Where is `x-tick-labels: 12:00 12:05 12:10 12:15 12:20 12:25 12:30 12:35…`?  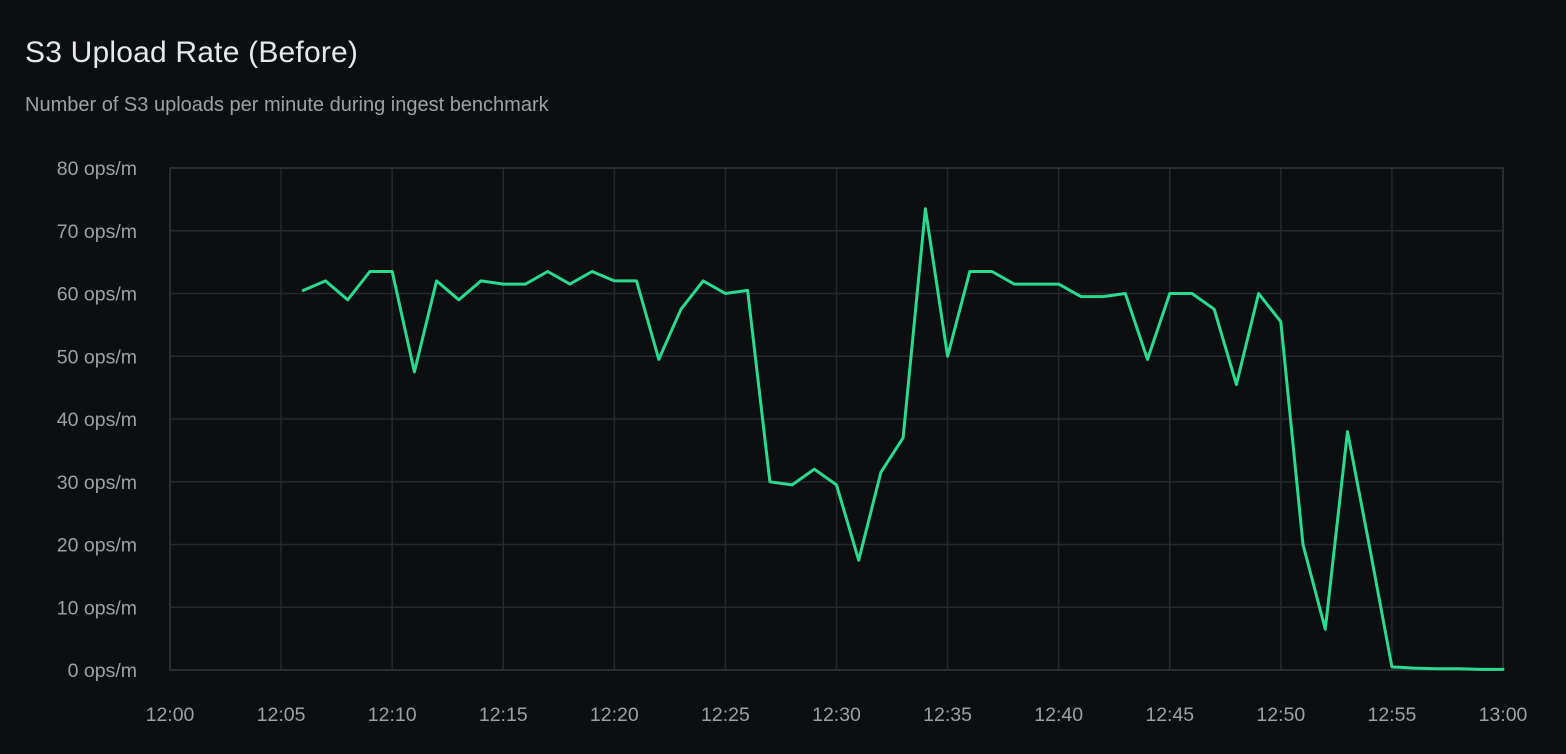
x-tick-labels: 12:00 12:05 12:10 12:15 12:20 12:25 12:30 12:35… is located at coordinates (837, 715).